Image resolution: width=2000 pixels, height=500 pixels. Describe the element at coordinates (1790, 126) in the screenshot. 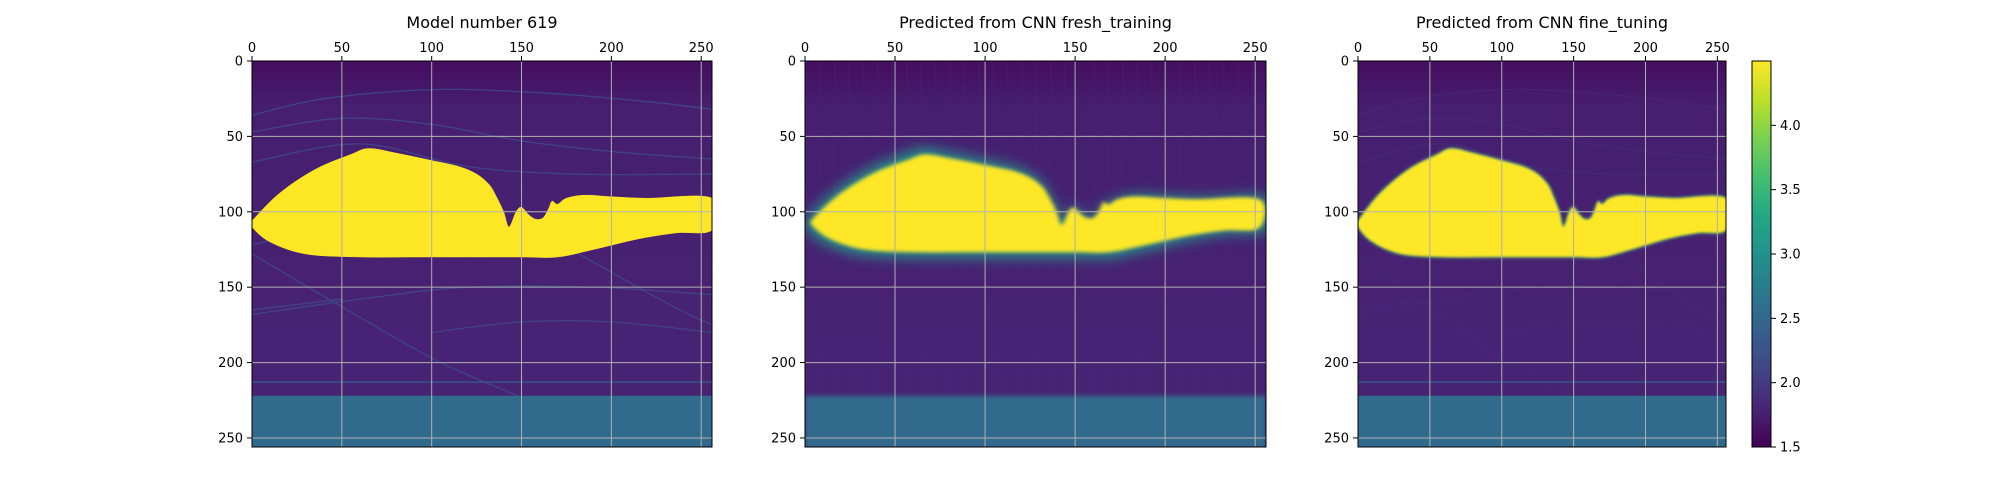

I see `colorbar-tick-label: 4.0` at that location.